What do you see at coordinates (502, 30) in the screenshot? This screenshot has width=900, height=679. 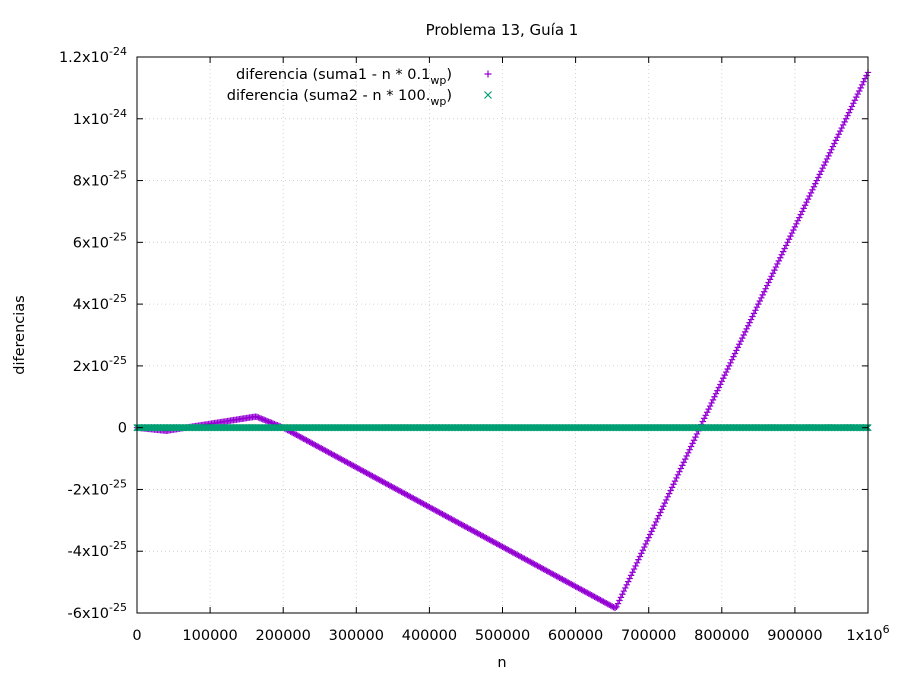 I see `chart-title: Problema 13, Guía 1` at bounding box center [502, 30].